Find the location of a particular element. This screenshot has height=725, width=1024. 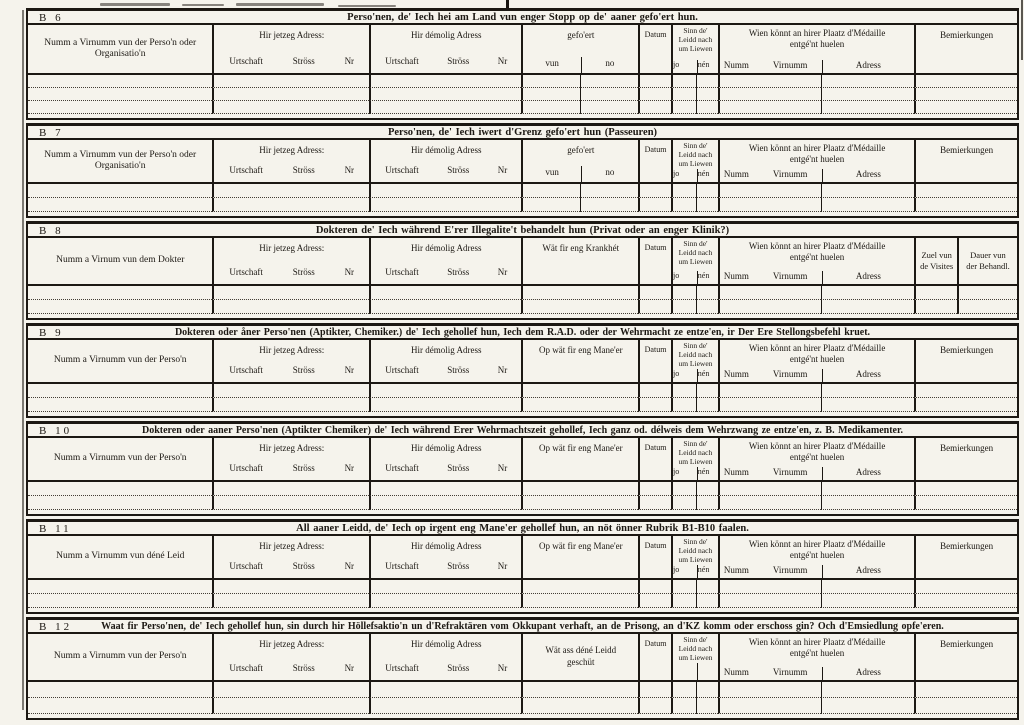

section-label: B 12 is located at coordinates (56, 627).